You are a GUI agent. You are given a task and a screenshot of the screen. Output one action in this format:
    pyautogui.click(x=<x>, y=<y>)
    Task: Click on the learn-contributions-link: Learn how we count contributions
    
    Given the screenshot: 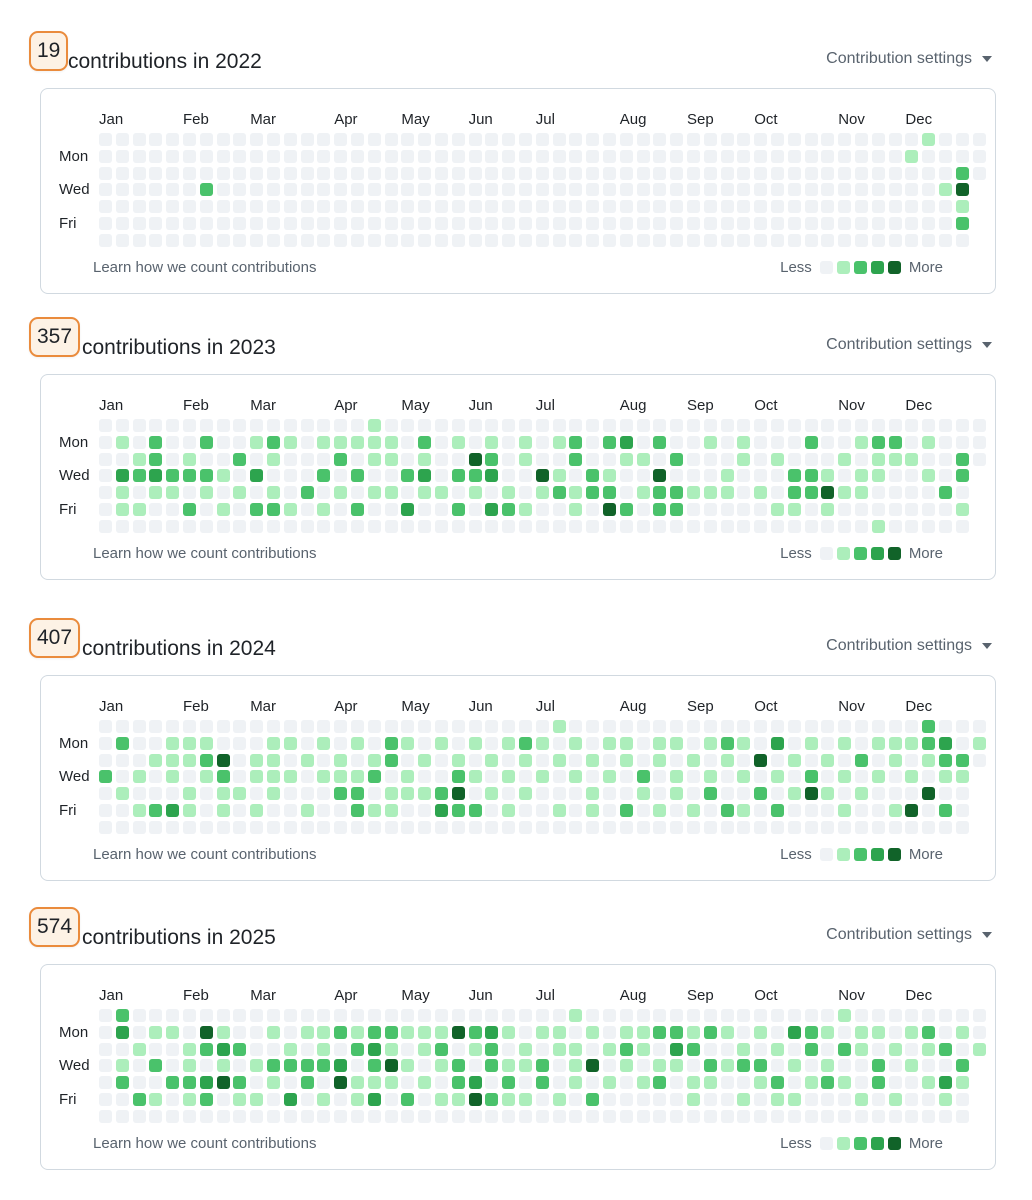 What is the action you would take?
    pyautogui.click(x=205, y=1143)
    